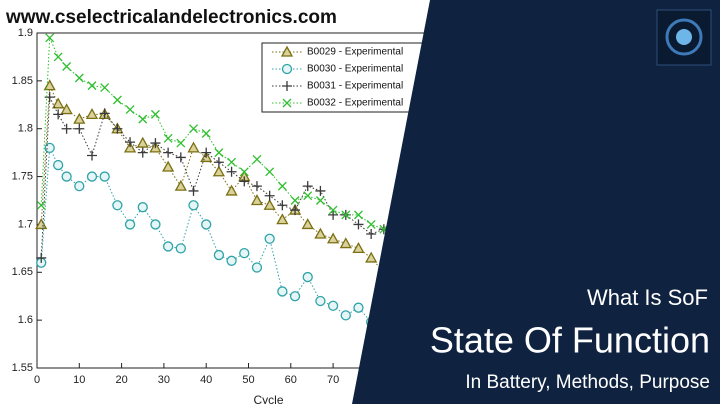  What do you see at coordinates (22, 368) in the screenshot?
I see `y-tick-label: 1.55` at bounding box center [22, 368].